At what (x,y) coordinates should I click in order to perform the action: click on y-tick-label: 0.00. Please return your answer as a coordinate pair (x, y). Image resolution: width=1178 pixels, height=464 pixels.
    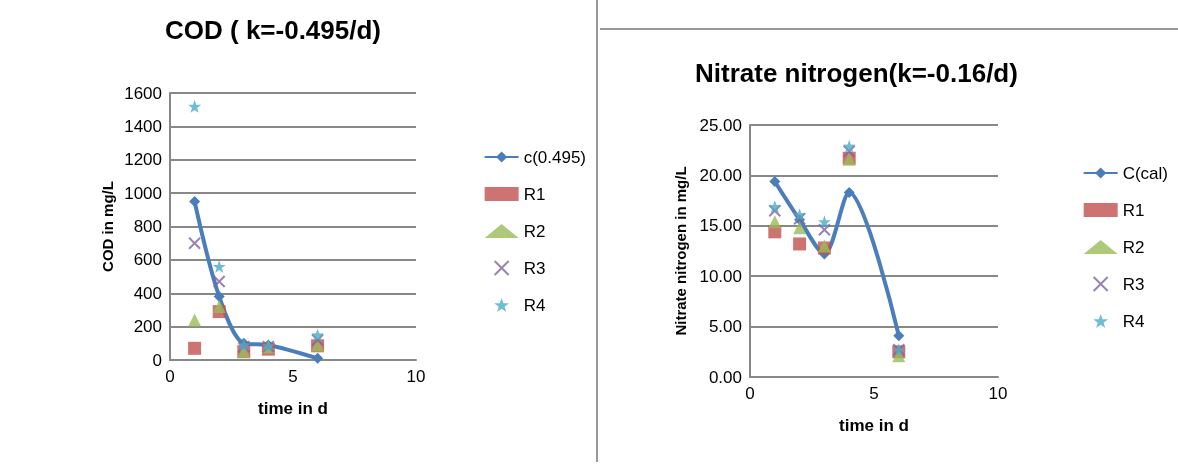
    Looking at the image, I should click on (725, 377).